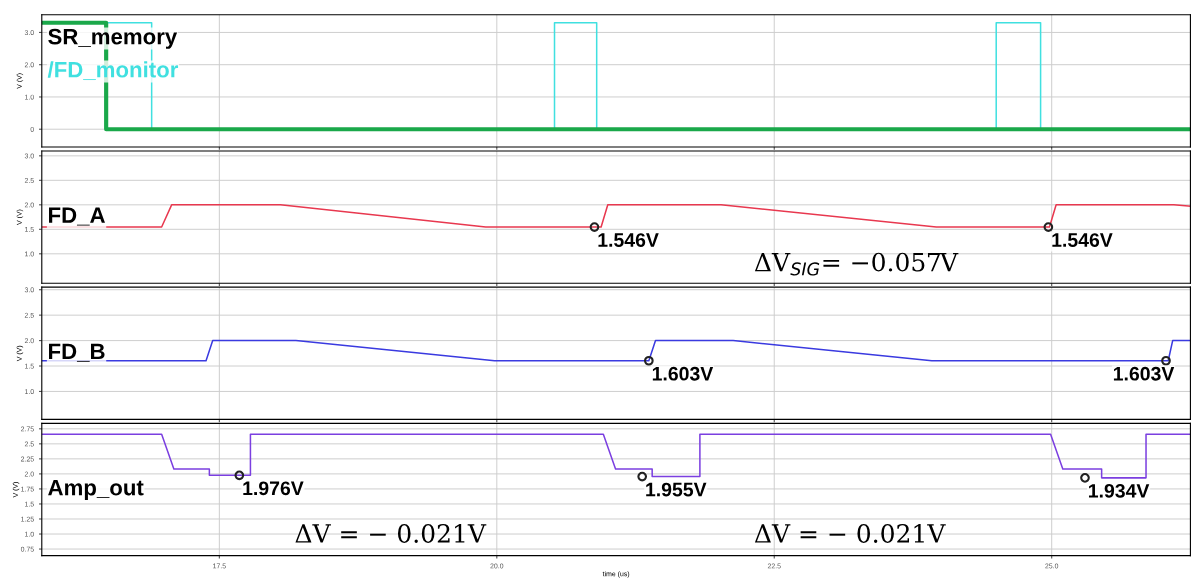 This screenshot has height=588, width=1194. Describe the element at coordinates (1119, 490) in the screenshot. I see `annotation: 1.934V` at that location.